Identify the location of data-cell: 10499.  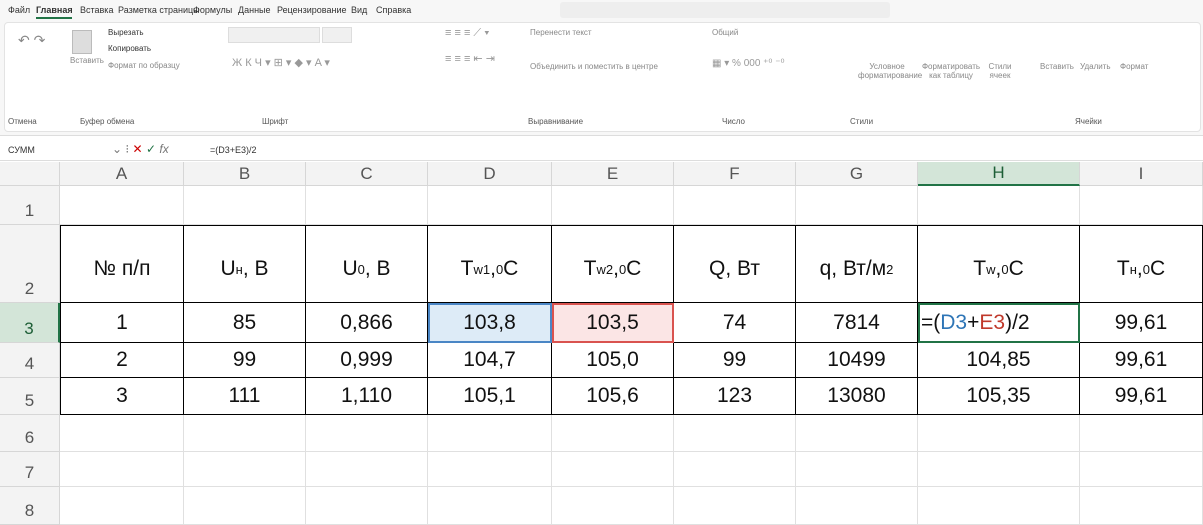
(857, 360).